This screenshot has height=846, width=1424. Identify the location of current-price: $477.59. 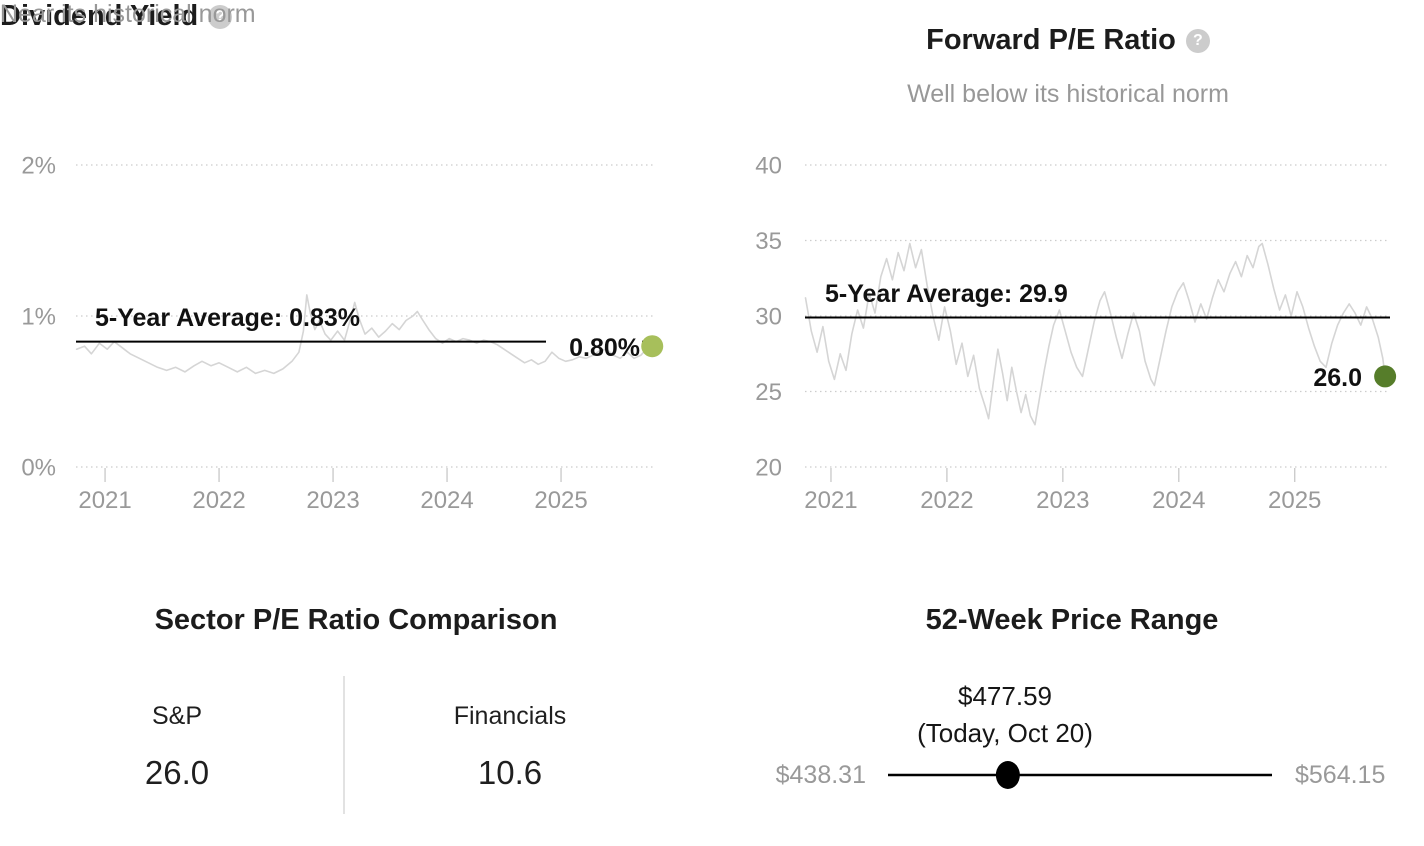
(1005, 696).